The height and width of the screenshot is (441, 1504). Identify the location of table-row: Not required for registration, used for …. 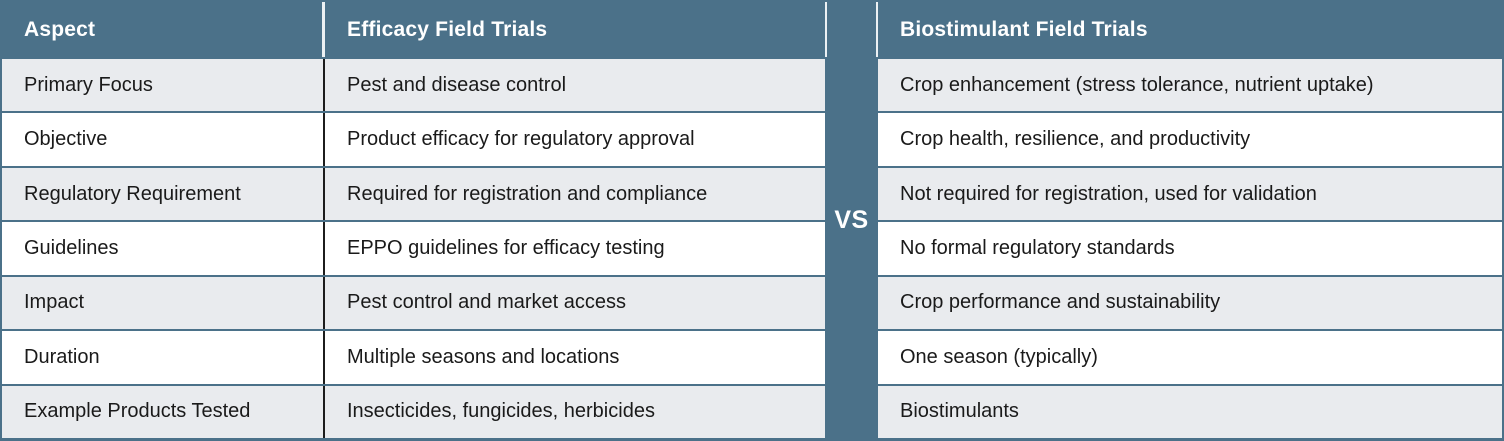
(1190, 194).